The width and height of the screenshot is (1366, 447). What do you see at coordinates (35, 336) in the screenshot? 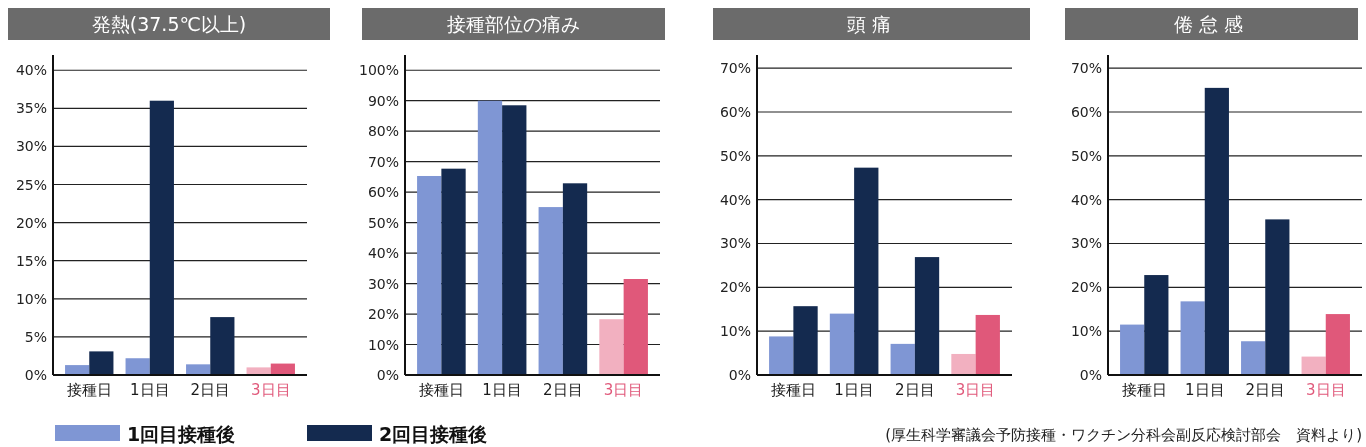
I see `y-tick-label: 5%` at bounding box center [35, 336].